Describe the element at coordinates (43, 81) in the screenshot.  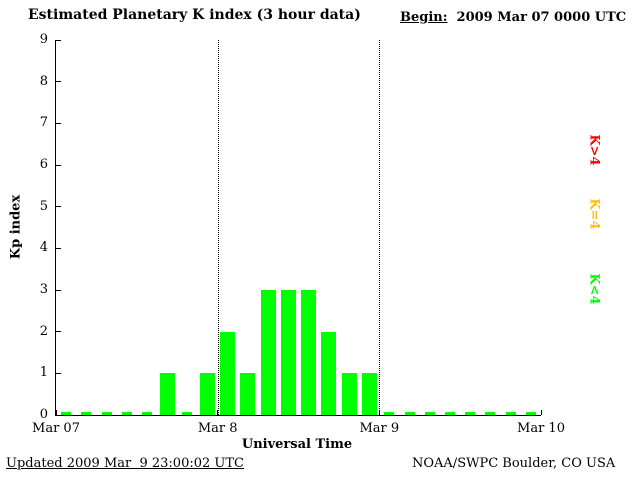
I see `y-tick-label: 8` at that location.